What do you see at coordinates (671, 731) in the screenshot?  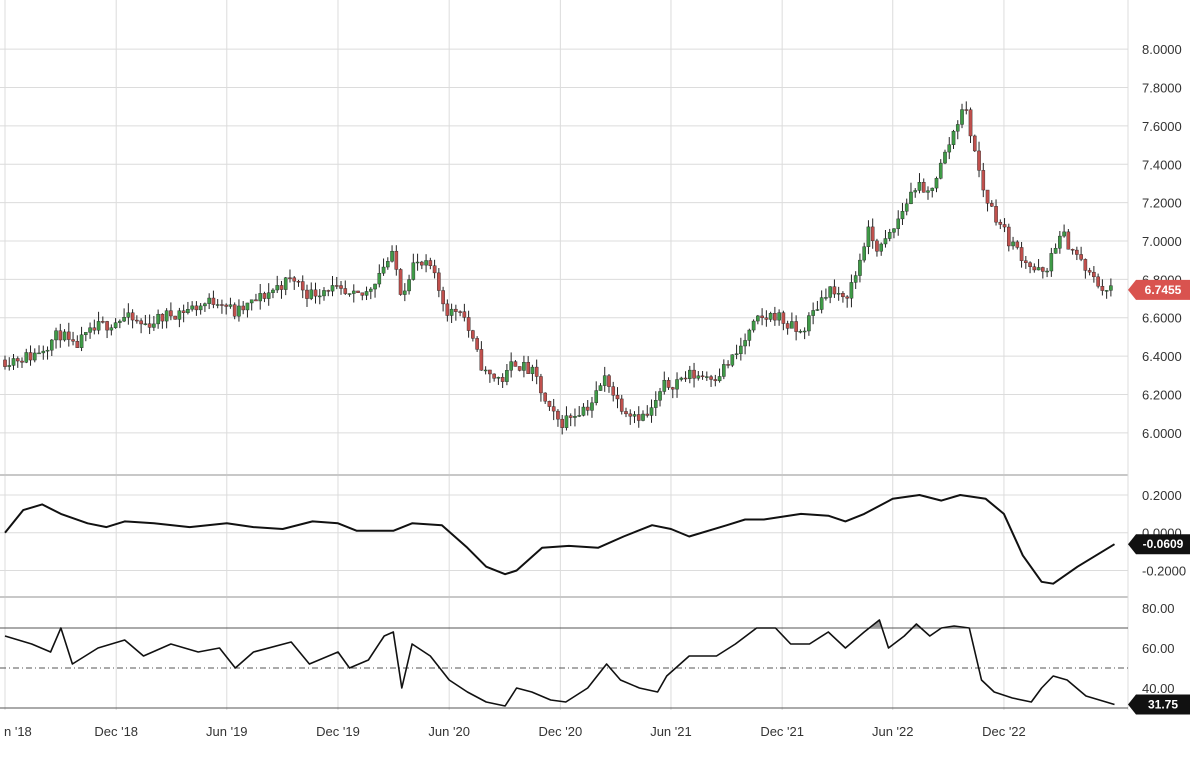 I see `x-axis-tick-label: Jun '21` at bounding box center [671, 731].